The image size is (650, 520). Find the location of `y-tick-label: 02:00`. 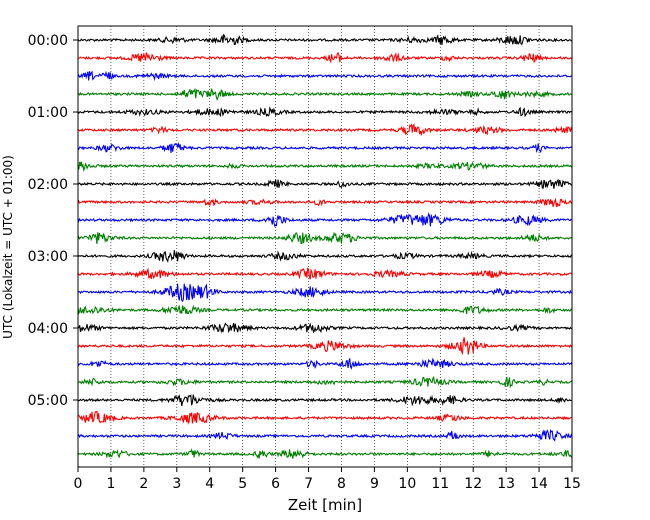

y-tick-label: 02:00 is located at coordinates (48, 185).